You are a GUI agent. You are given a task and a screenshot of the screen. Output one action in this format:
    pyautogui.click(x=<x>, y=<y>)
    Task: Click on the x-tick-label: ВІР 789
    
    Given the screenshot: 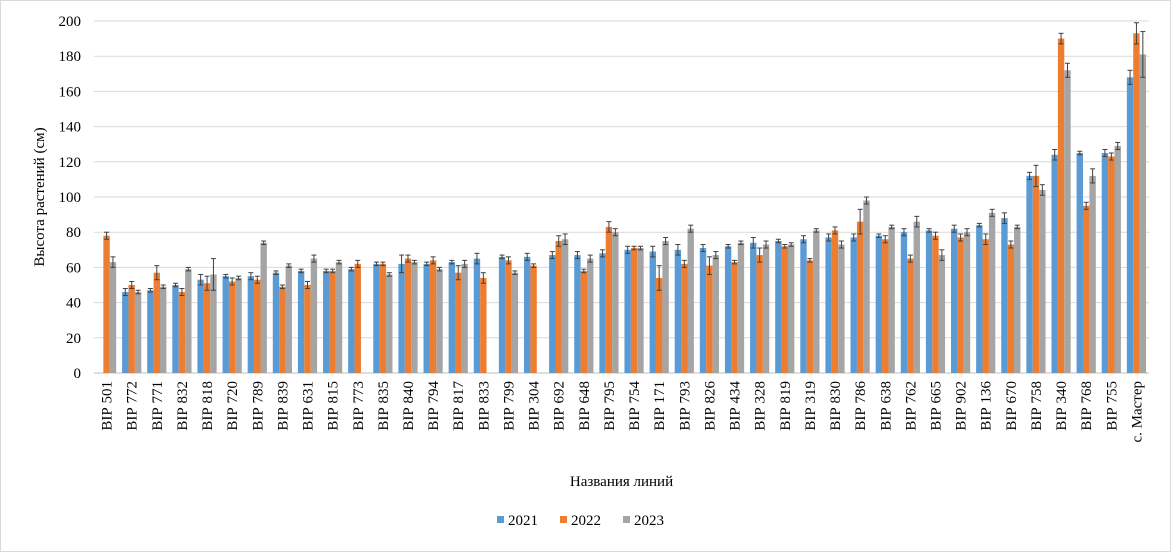 What is the action you would take?
    pyautogui.click(x=258, y=406)
    